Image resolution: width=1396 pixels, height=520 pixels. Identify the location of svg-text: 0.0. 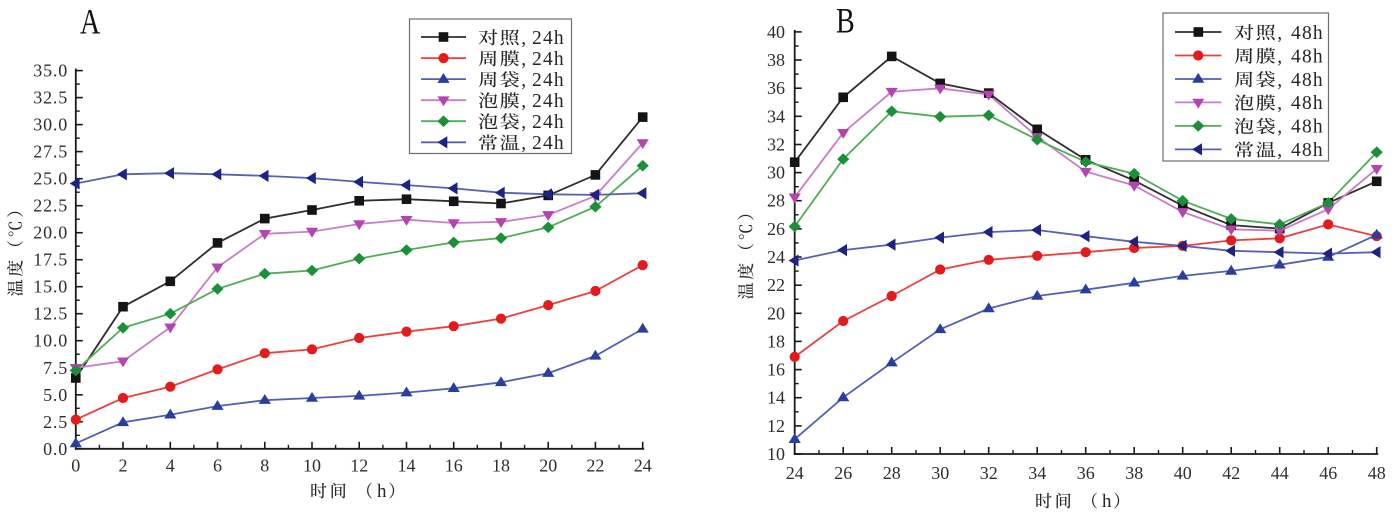
(55, 449).